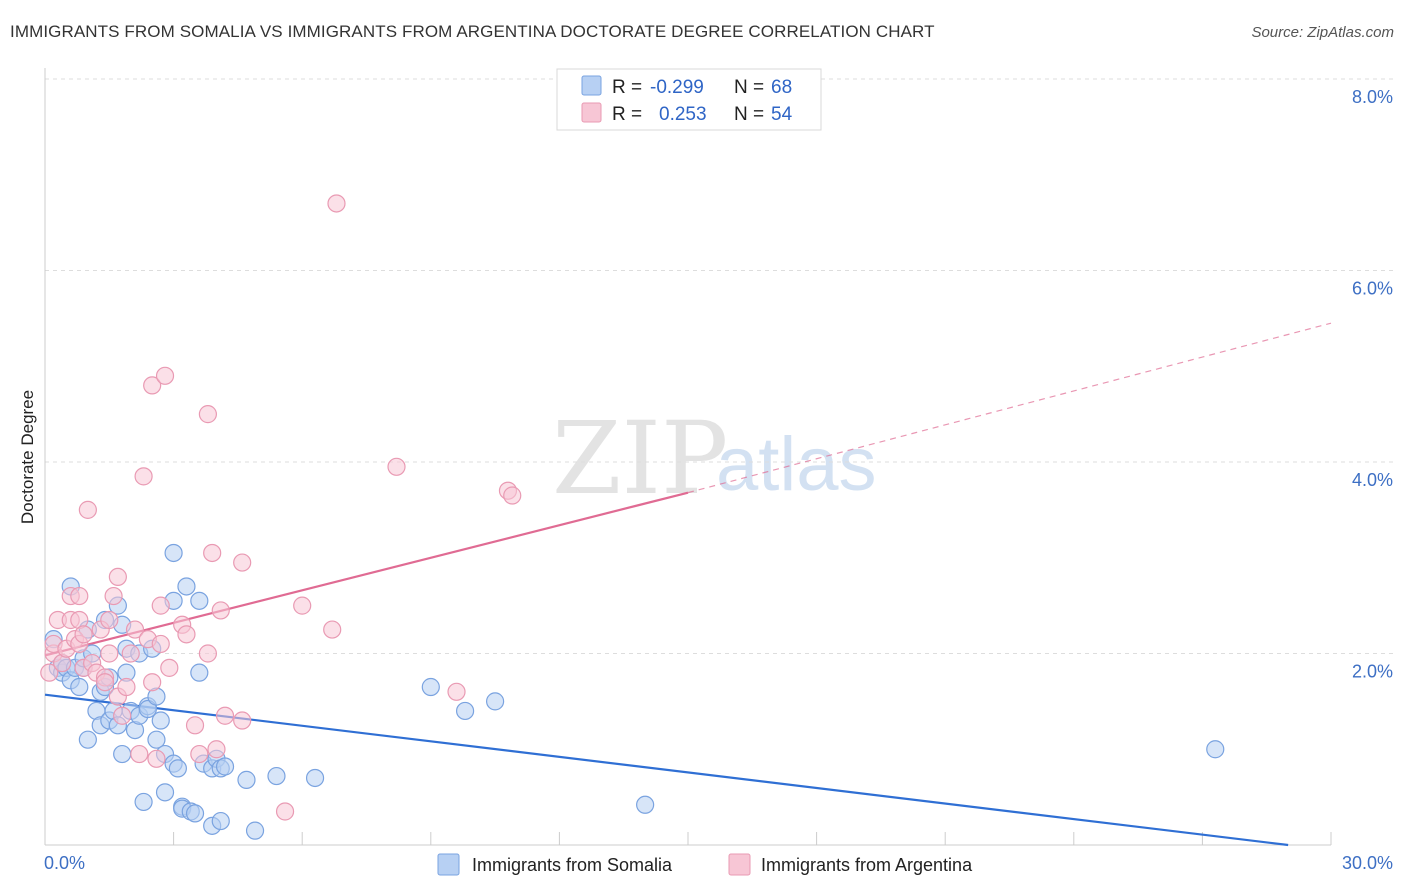  Describe the element at coordinates (572, 865) in the screenshot. I see `series-legend-label-somalia: Immigrants from Somalia` at that location.